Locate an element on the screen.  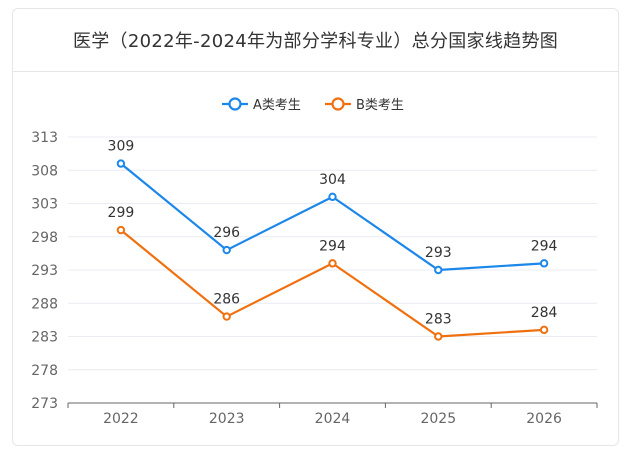
x-tick-label: 2025 is located at coordinates (438, 419).